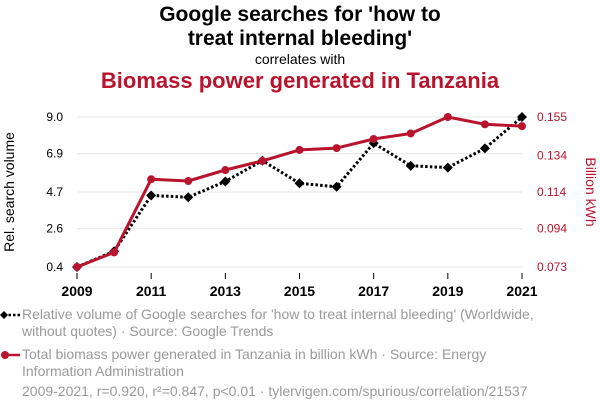 The height and width of the screenshot is (414, 600). Describe the element at coordinates (300, 59) in the screenshot. I see `chart-subtitle: correlates with` at that location.